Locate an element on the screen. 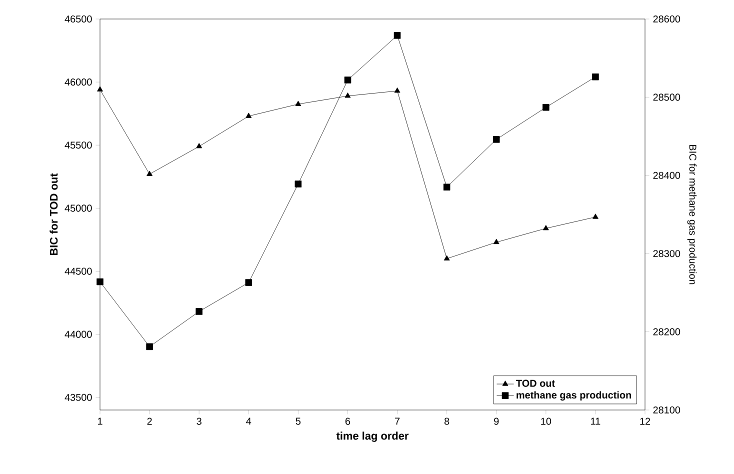 The image size is (734, 474). y-tick-label: 46500 is located at coordinates (78, 19).